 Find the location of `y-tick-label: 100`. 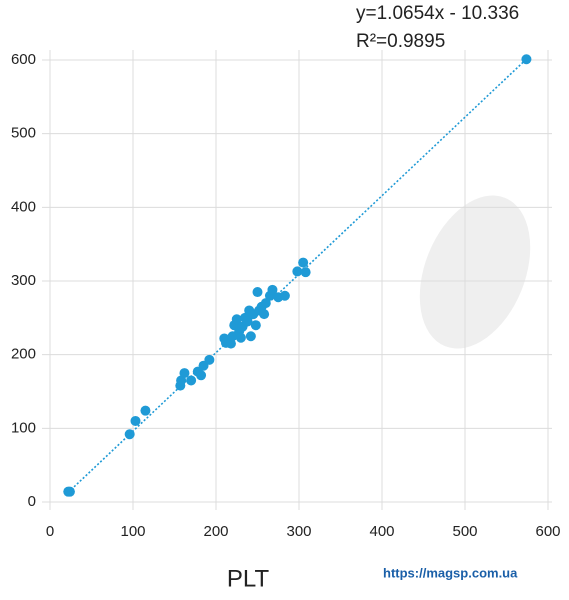

y-tick-label: 100 is located at coordinates (23, 427).